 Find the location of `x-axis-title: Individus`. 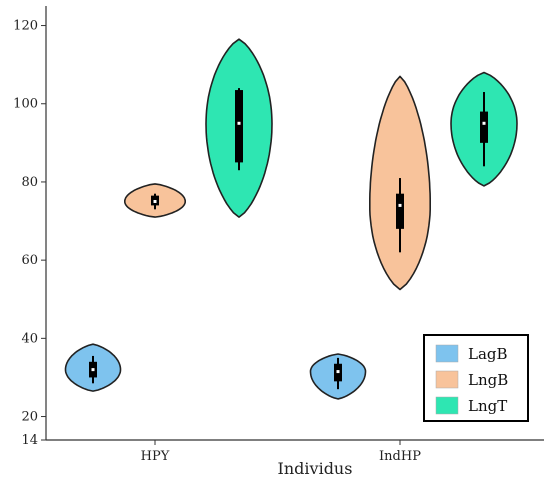

x-axis-title: Individus is located at coordinates (315, 468).